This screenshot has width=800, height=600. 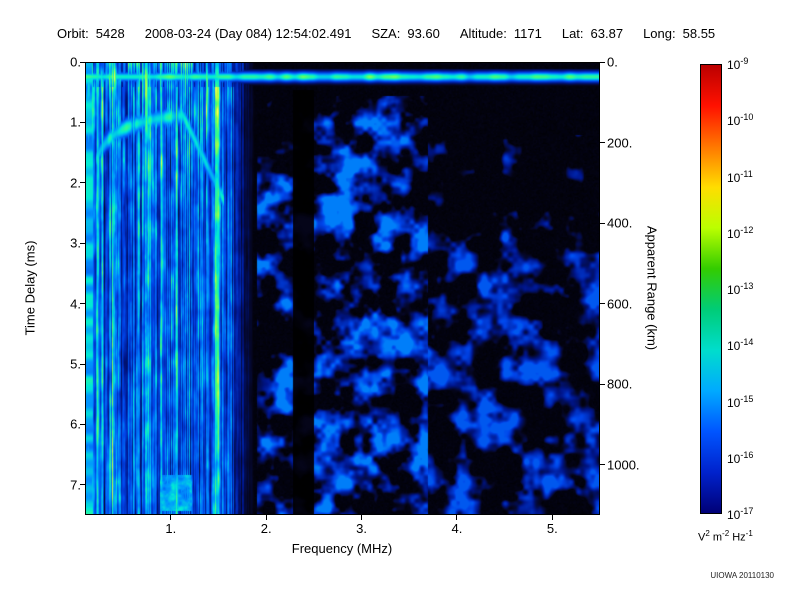 I want to click on orbit-label: Orbit:, so click(x=73, y=33).